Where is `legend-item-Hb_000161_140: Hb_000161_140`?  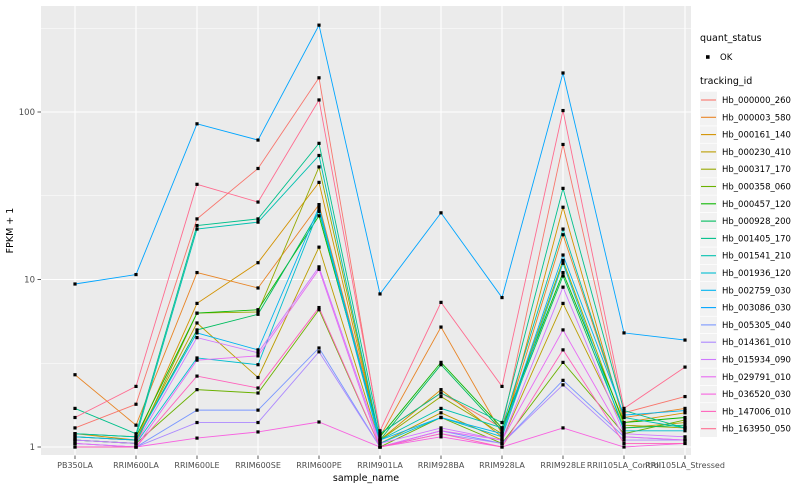
legend-item-Hb_000161_140: Hb_000161_140 is located at coordinates (745, 134).